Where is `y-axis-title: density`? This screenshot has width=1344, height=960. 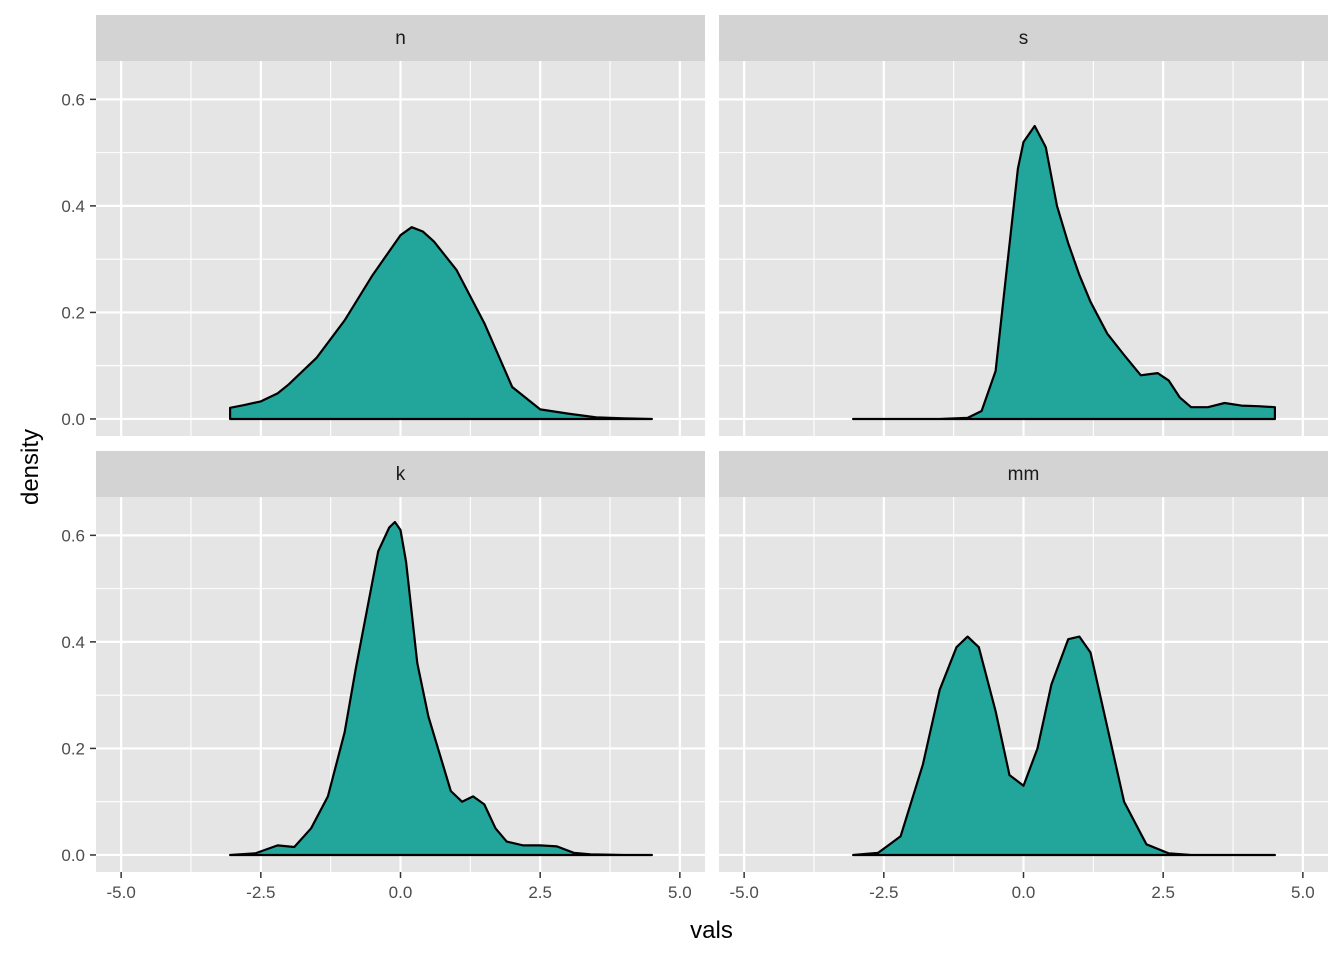
y-axis-title: density is located at coordinates (30, 467).